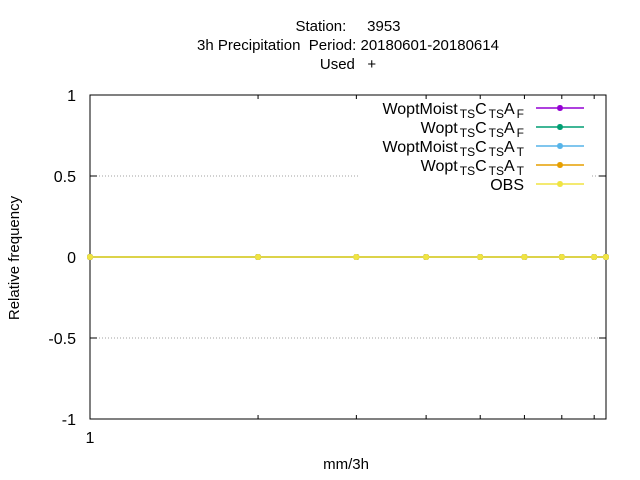 The height and width of the screenshot is (480, 640). What do you see at coordinates (69, 420) in the screenshot?
I see `y-tick-label: -1` at bounding box center [69, 420].